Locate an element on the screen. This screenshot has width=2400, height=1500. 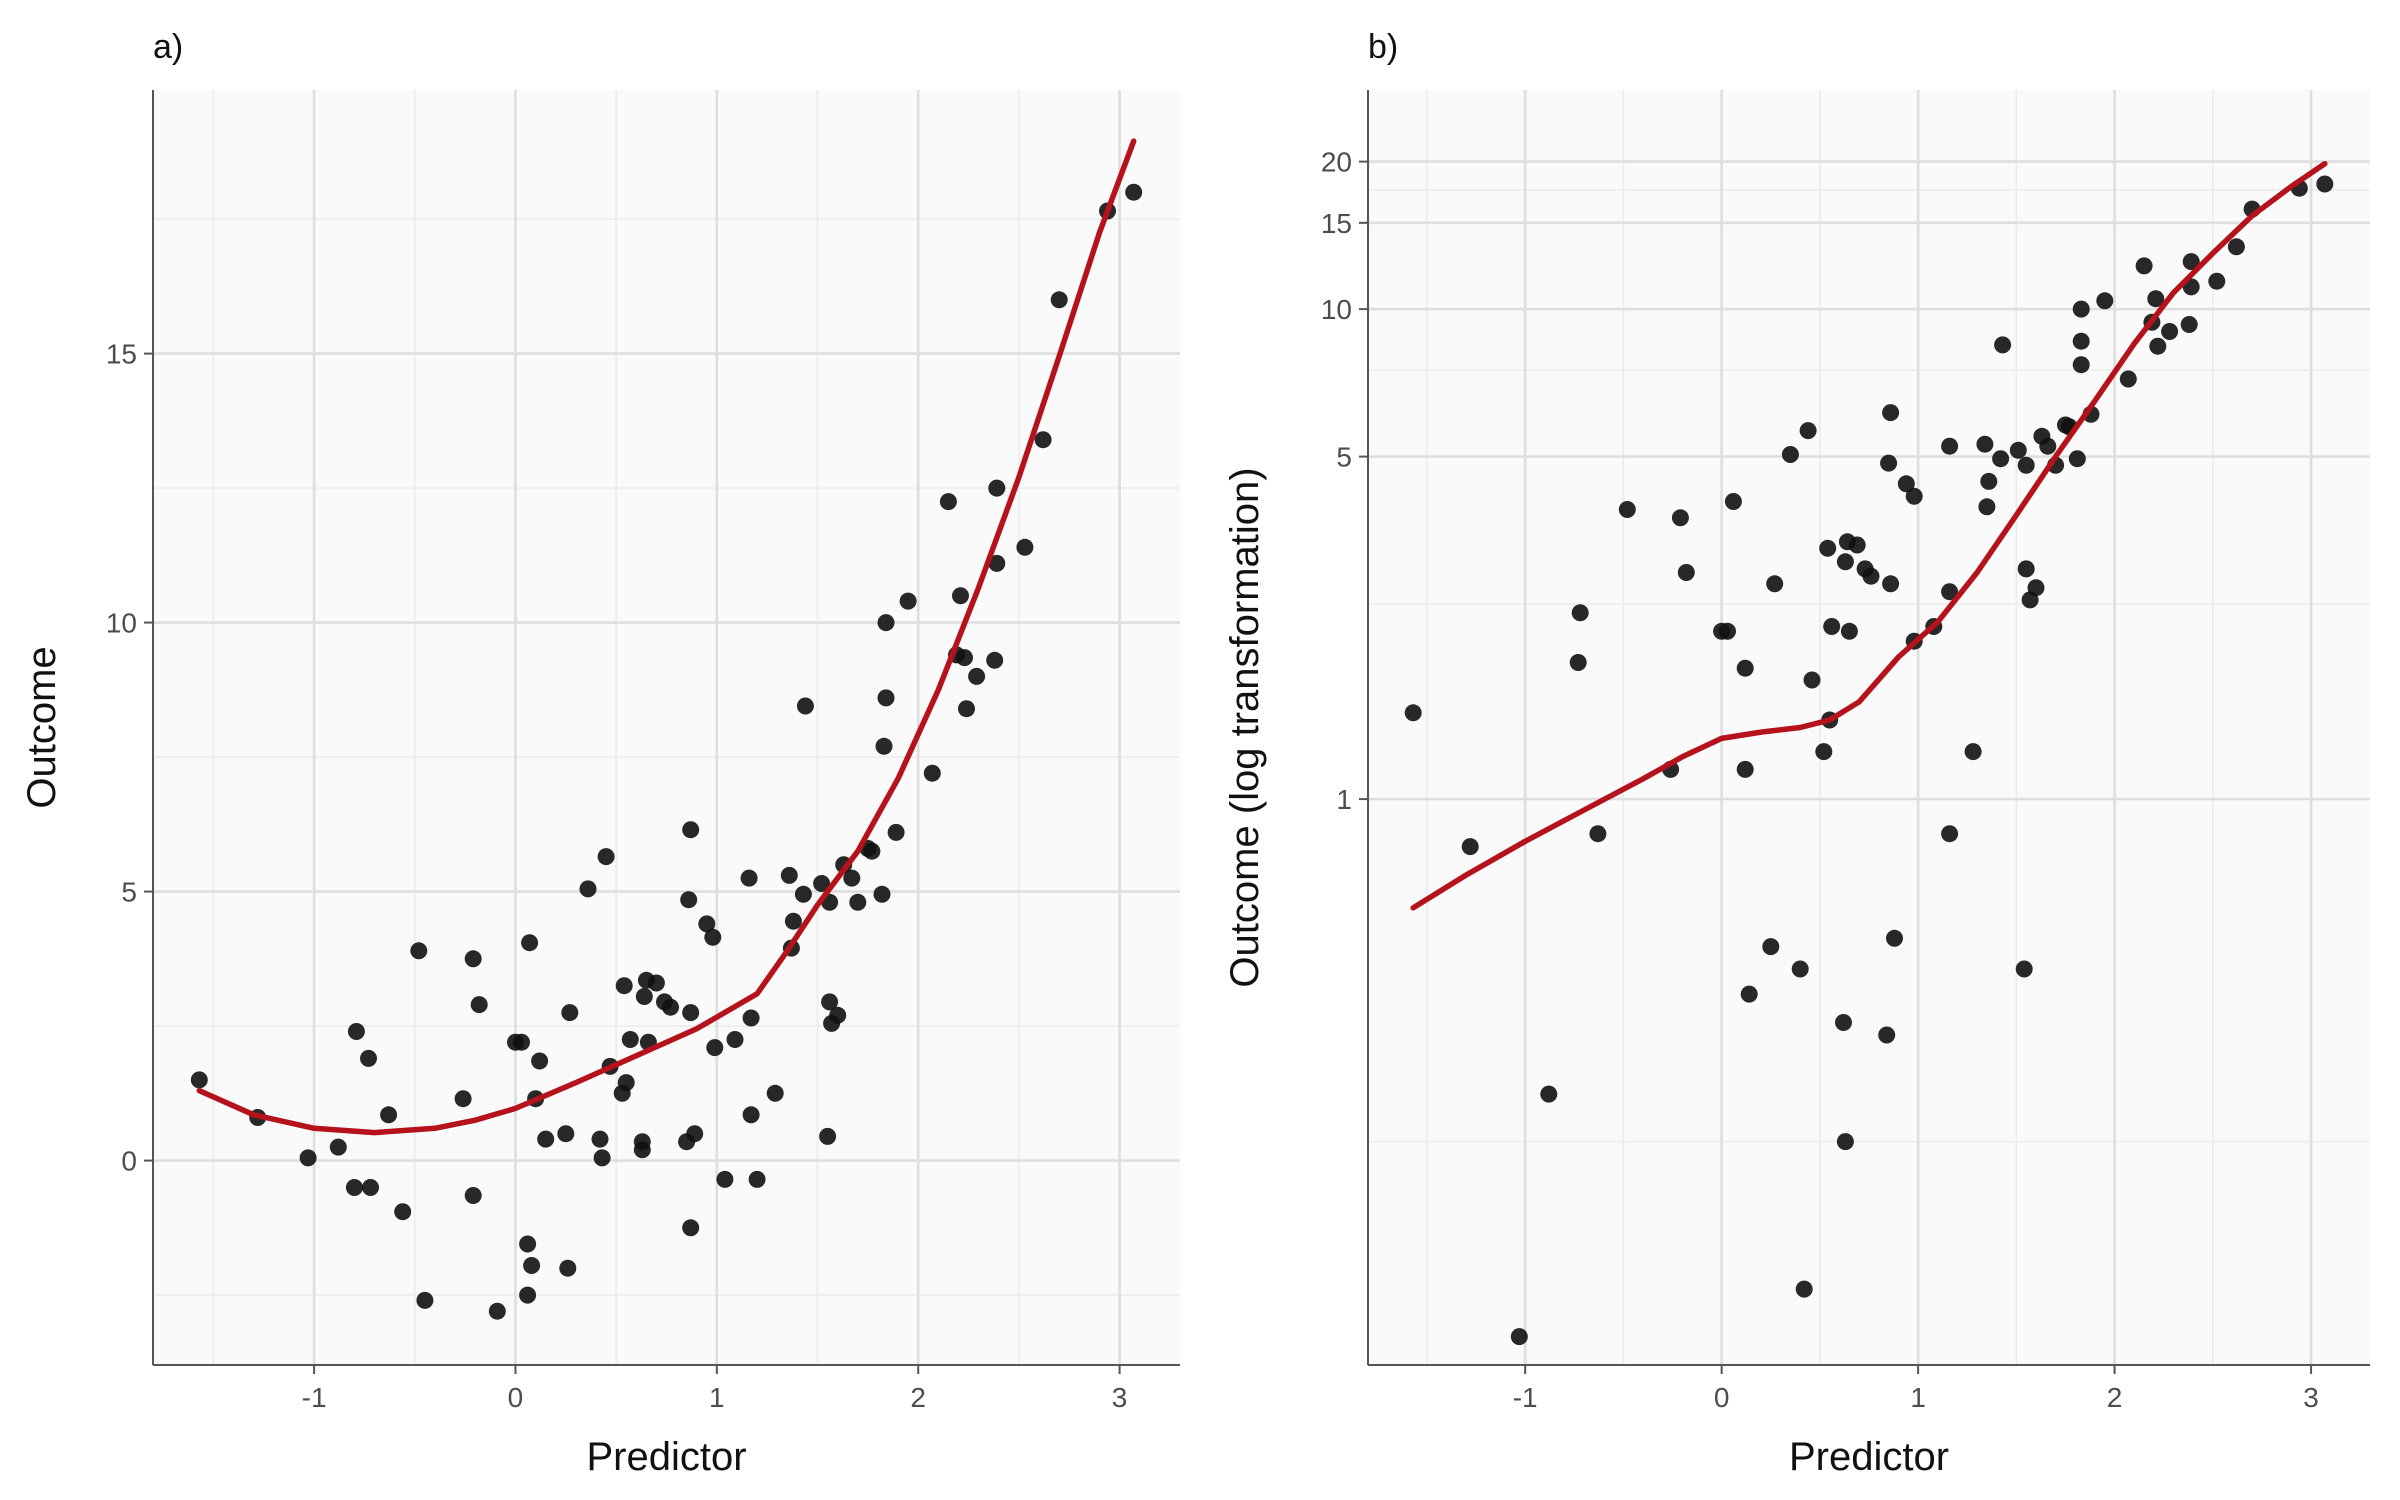
y-tick-label: 0 is located at coordinates (129, 1161).